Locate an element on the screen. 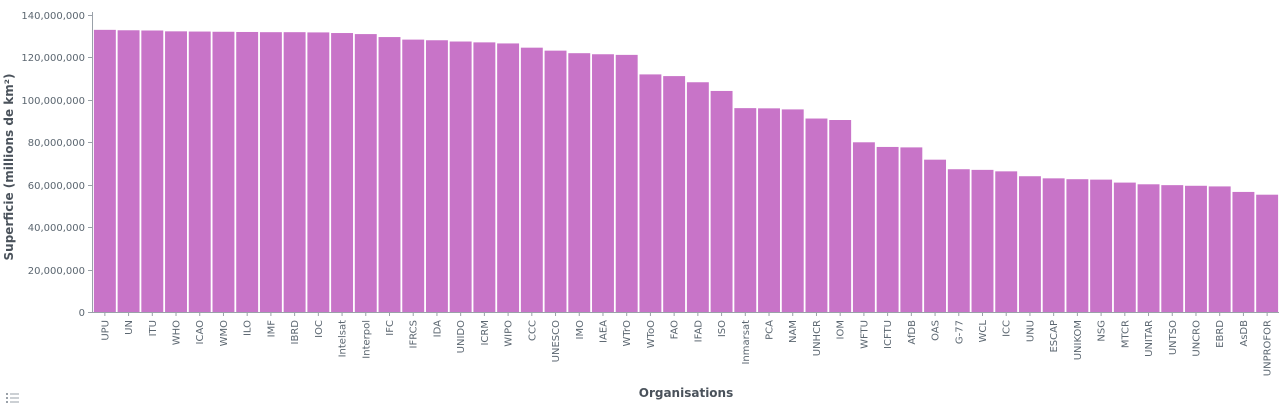 Image resolution: width=1281 pixels, height=408 pixels. x-tick-label: WMO is located at coordinates (224, 333).